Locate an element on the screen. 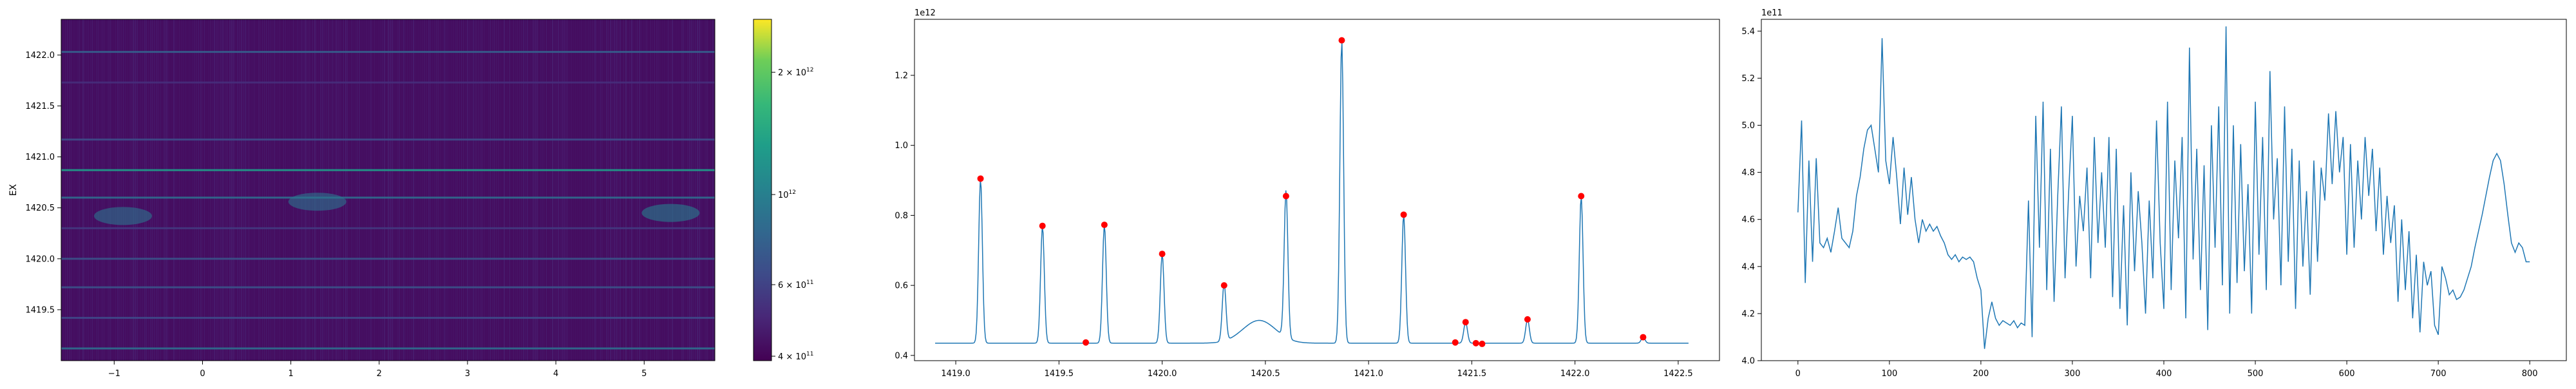  heatmap-y-tick-label: 1420.0 is located at coordinates (40, 259).